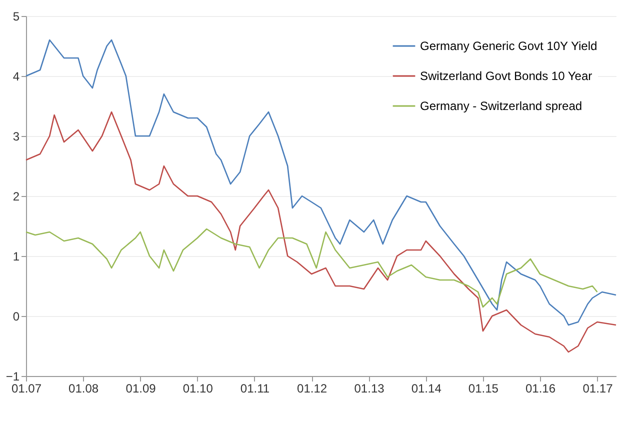  What do you see at coordinates (426, 389) in the screenshot?
I see `x-tick-label: 01.14` at bounding box center [426, 389].